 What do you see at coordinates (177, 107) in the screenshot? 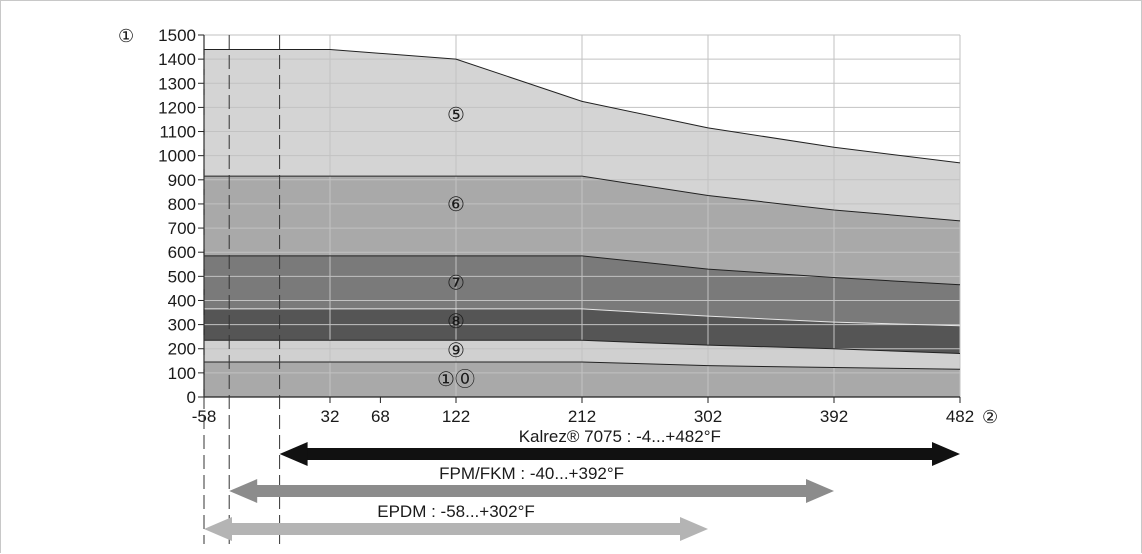
I see `y-tick-label-12: 1200` at bounding box center [177, 107].